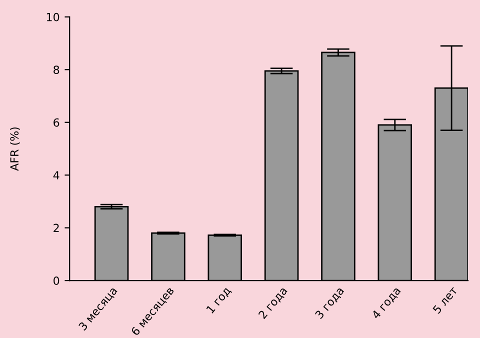 This screenshot has height=338, width=480. What do you see at coordinates (56, 175) in the screenshot?
I see `y-tick-label: 4` at bounding box center [56, 175].